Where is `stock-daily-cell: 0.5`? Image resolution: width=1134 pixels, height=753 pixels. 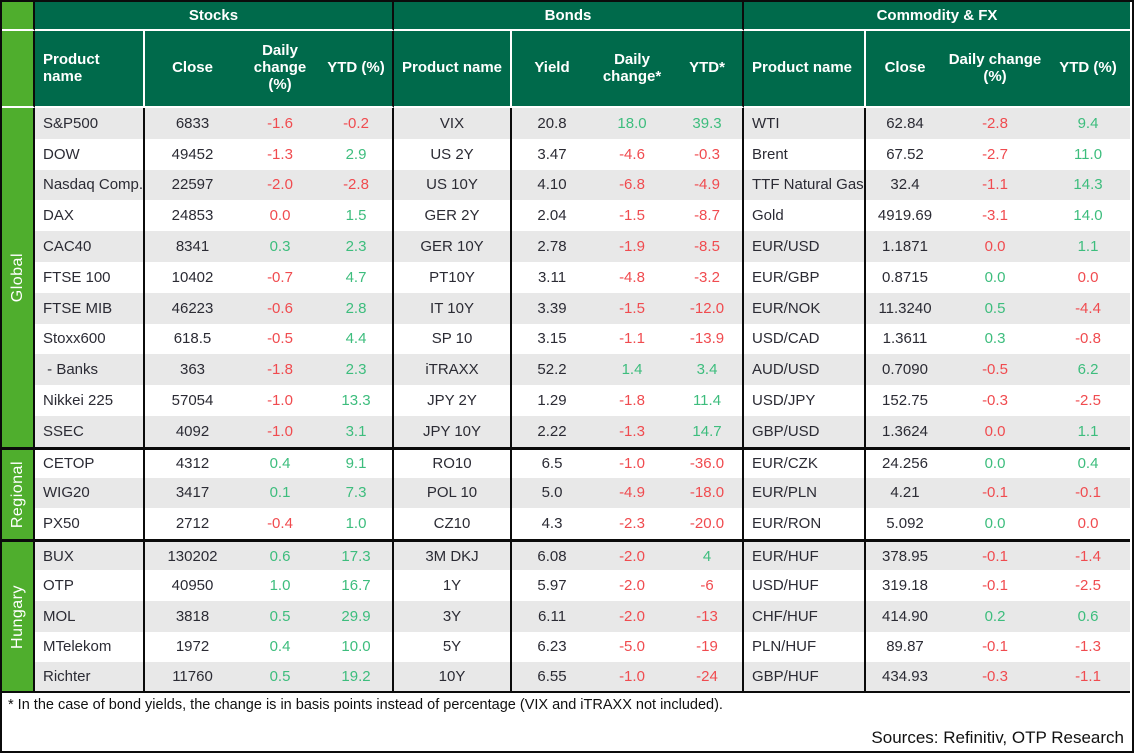 stock-daily-cell: 0.5 is located at coordinates (280, 678).